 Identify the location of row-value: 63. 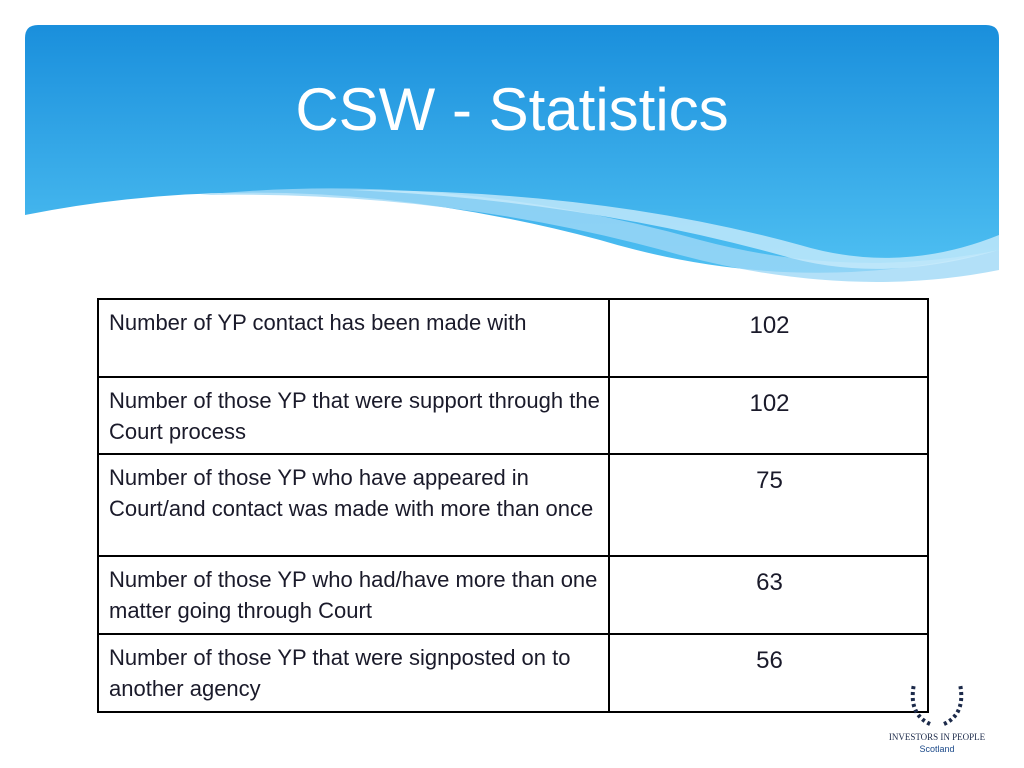
(768, 595).